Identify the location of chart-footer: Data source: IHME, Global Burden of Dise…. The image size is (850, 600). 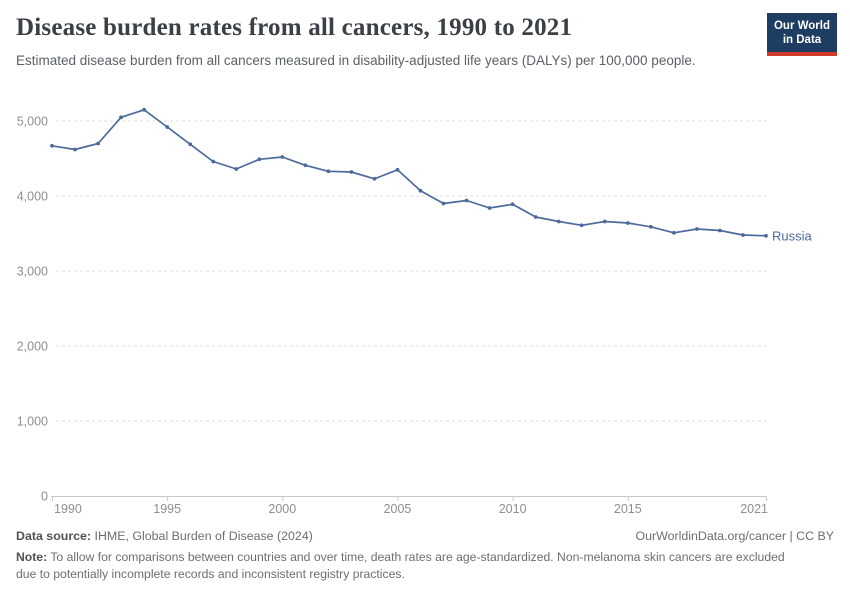
(425, 556).